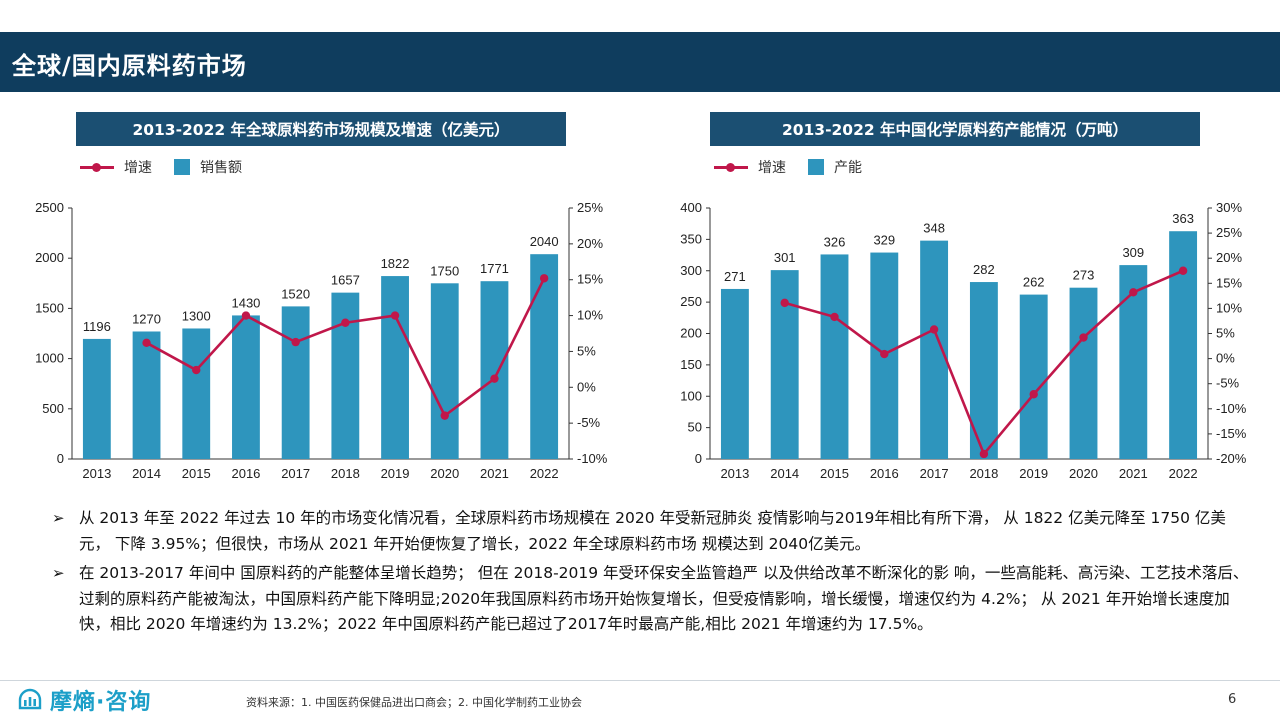 This screenshot has height=720, width=1280. I want to click on y-left-tick-label: 250, so click(691, 301).